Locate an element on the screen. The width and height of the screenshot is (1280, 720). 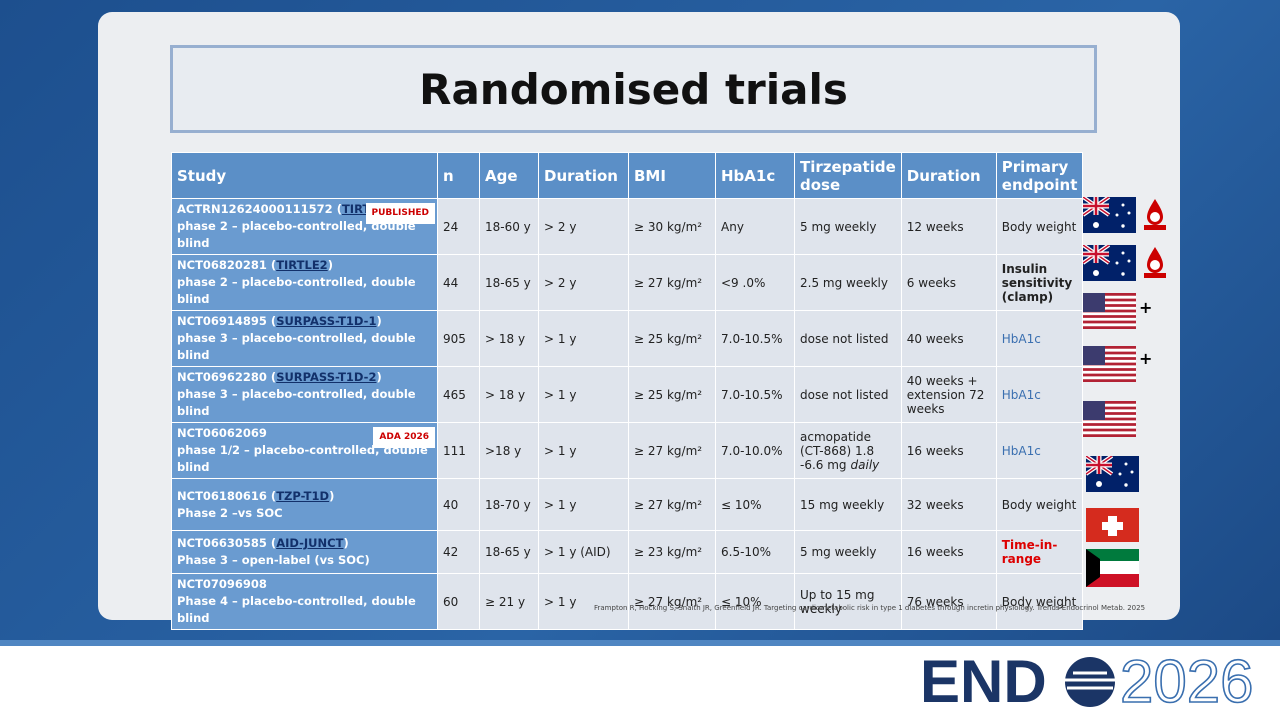
cell: 76 weeks is located at coordinates (948, 601).